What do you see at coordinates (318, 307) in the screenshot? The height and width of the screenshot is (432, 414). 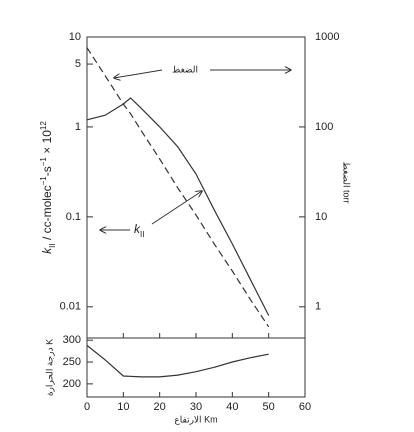 I see `y2-tick-label: 1` at bounding box center [318, 307].